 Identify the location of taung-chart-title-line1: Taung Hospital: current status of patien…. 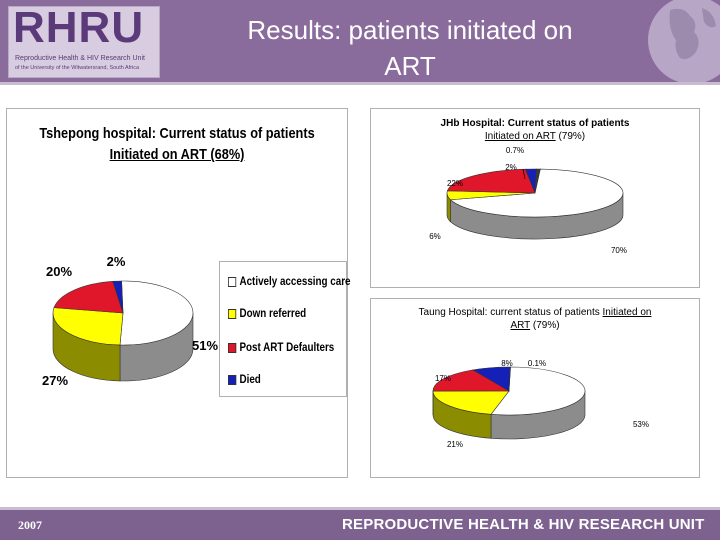
(535, 312).